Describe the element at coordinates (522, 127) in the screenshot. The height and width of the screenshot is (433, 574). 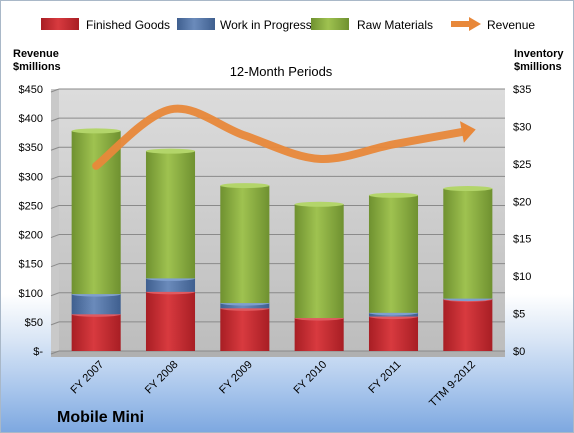
I see `right-tick-label: $30` at that location.